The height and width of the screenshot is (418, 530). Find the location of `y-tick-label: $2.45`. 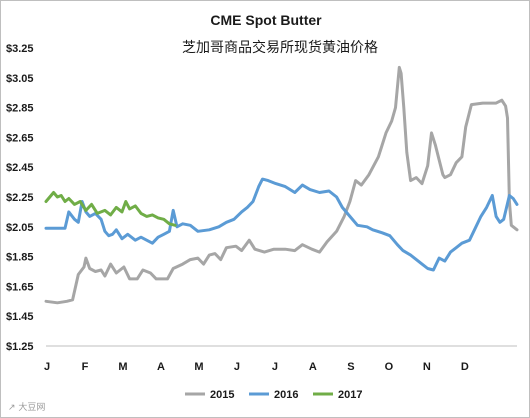

y-tick-label: $2.45 is located at coordinates (20, 168).